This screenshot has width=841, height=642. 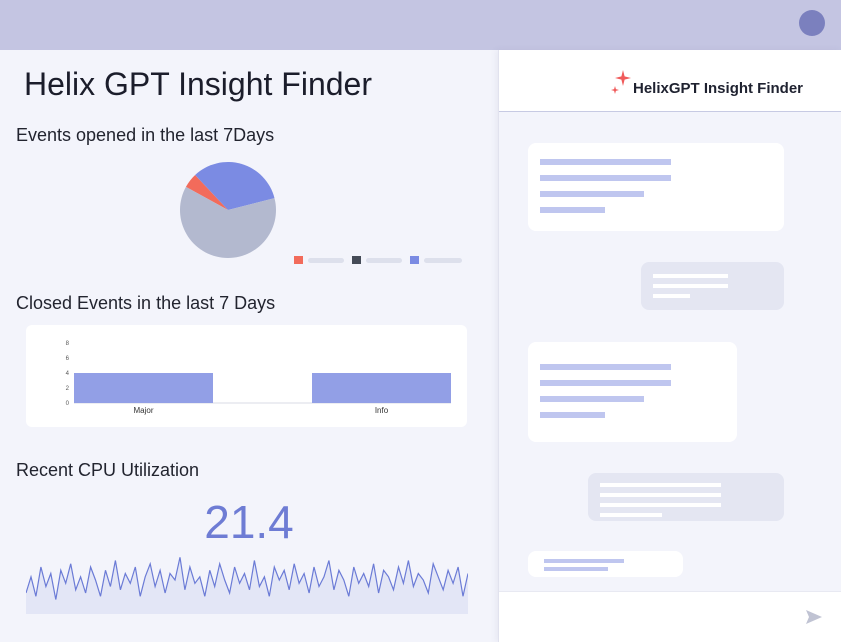 I want to click on chat-header: HelixGPT Insight Finder, so click(x=670, y=81).